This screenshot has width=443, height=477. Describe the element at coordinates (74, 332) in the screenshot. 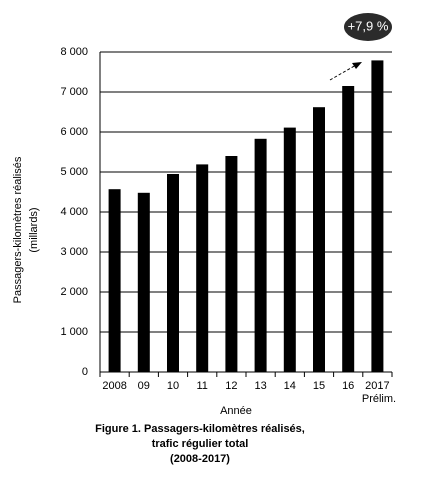

I see `y-tick-label: 1 000` at that location.